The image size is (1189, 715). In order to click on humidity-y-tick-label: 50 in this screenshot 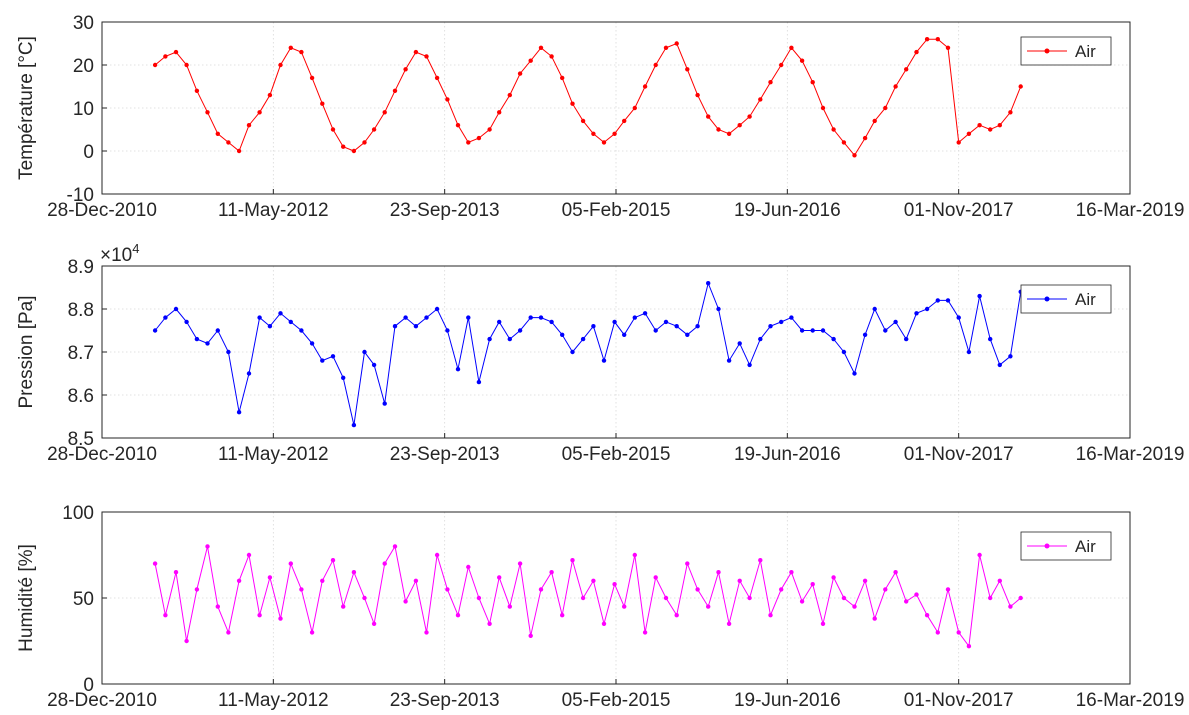, I will do `click(83, 599)`.